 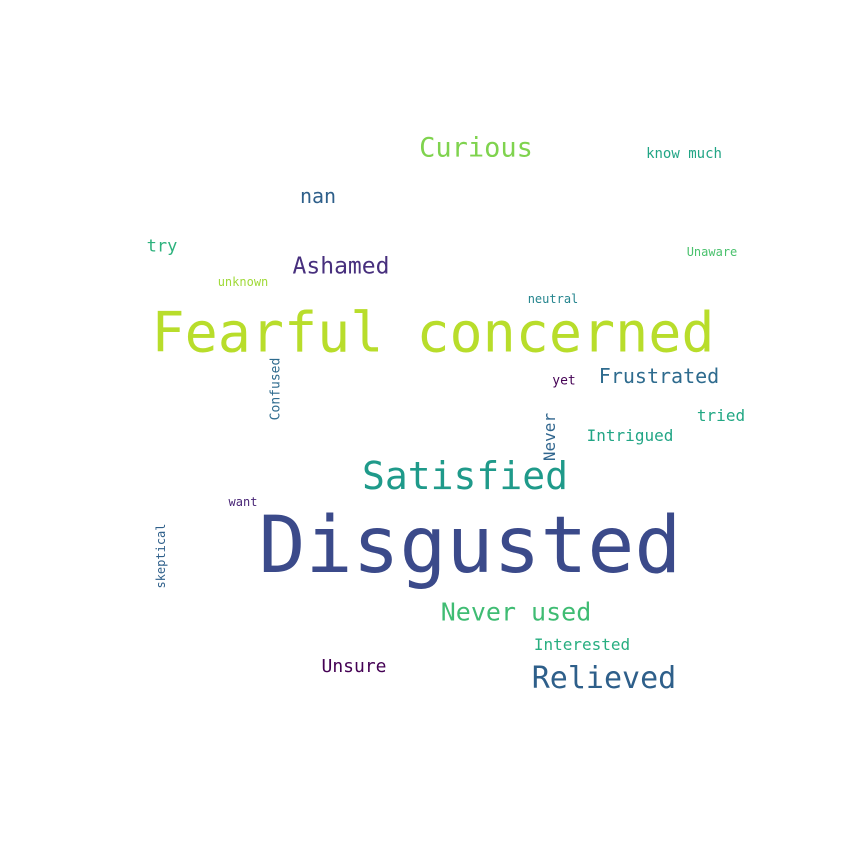 What do you see at coordinates (433, 332) in the screenshot?
I see `word-fearful-concerned: Fearful concerned` at bounding box center [433, 332].